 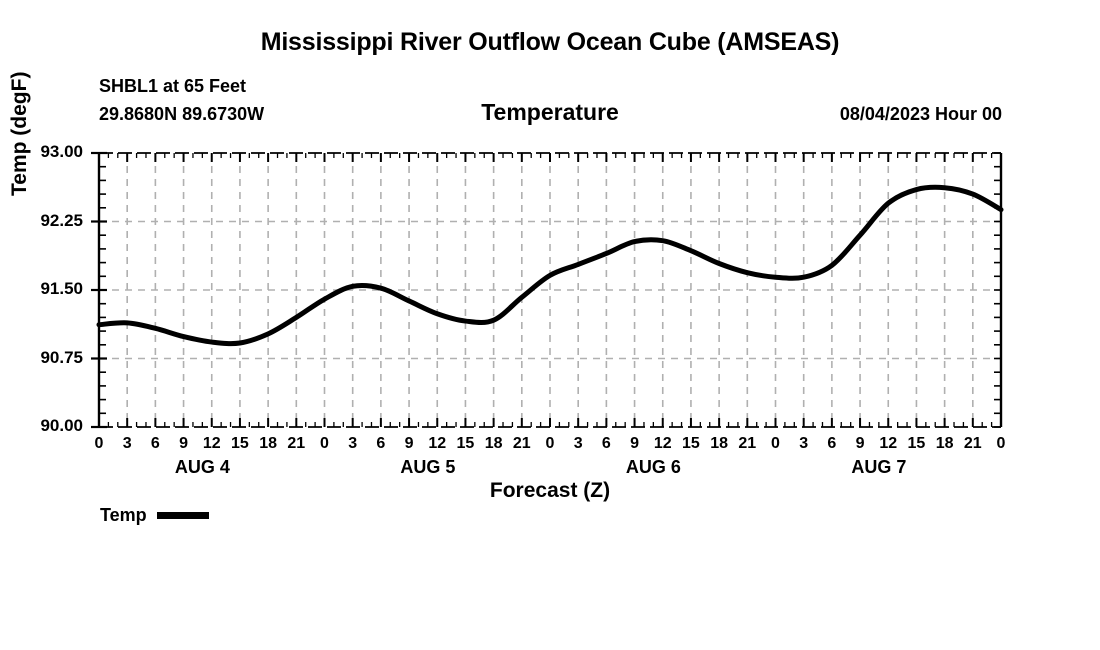 I want to click on y-tick-label: 90.75, so click(x=61, y=357).